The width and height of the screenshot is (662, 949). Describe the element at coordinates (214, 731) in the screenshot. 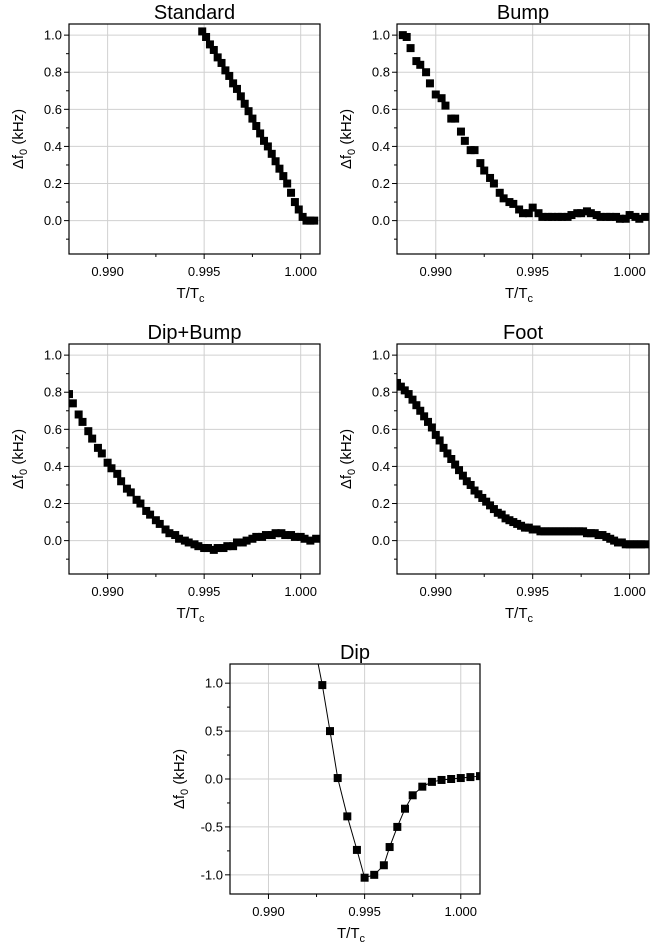

I see `y-tick-label: 0.5` at that location.